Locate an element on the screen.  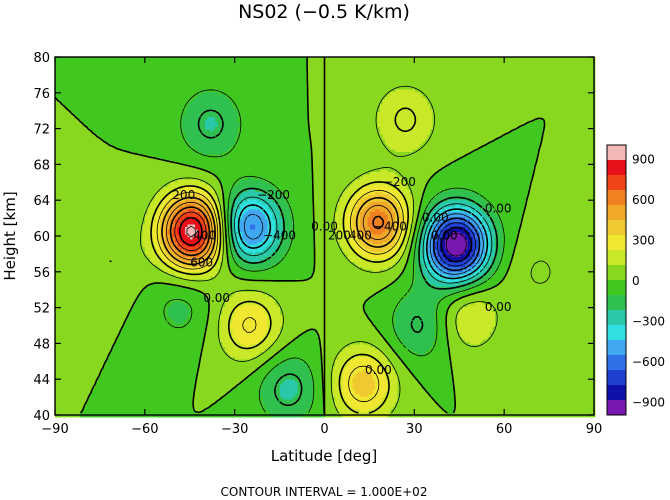
x-tick-label: 60 is located at coordinates (504, 429).